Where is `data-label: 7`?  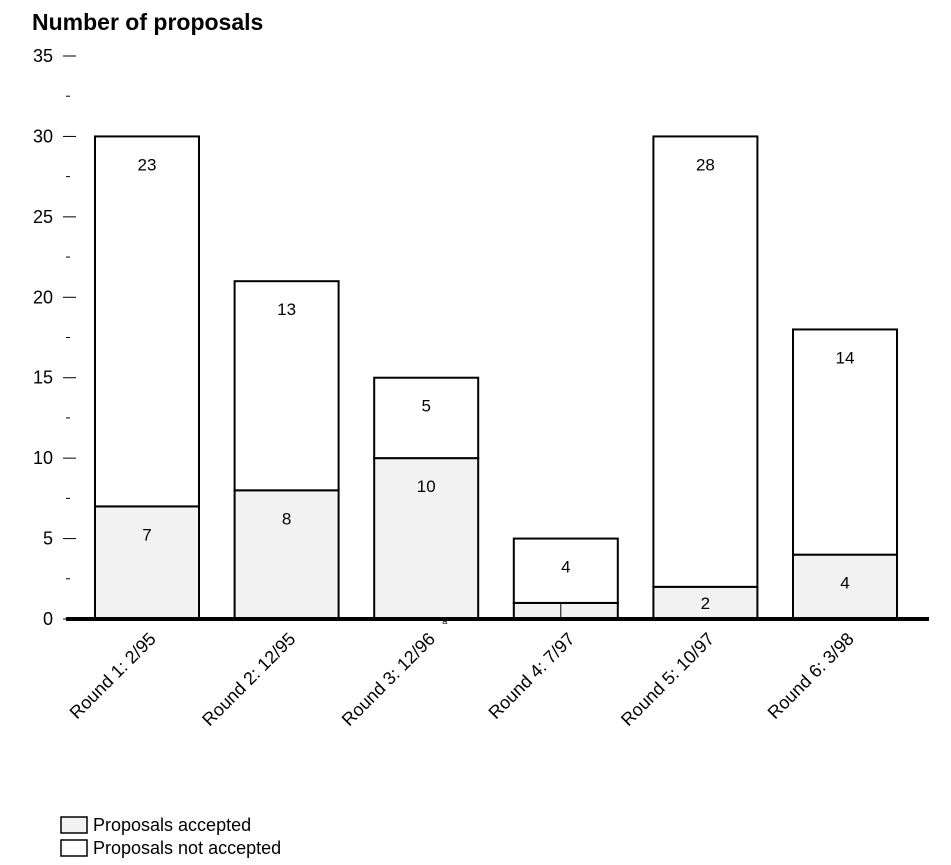 data-label: 7 is located at coordinates (146, 534).